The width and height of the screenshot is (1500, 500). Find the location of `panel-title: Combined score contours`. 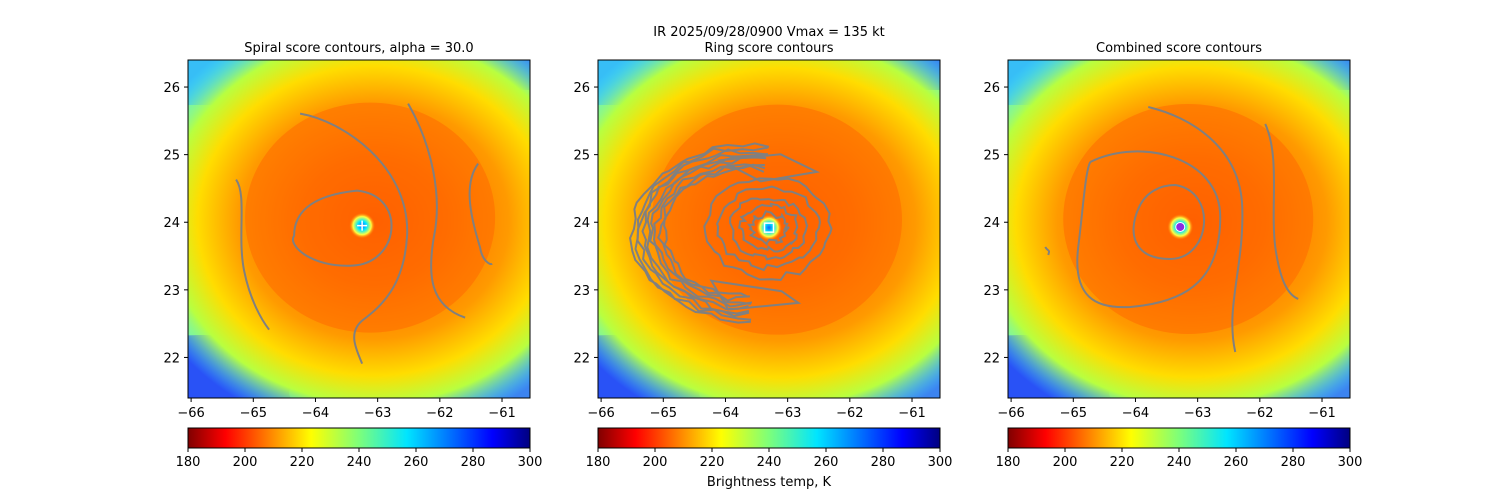

panel-title: Combined score contours is located at coordinates (1179, 48).